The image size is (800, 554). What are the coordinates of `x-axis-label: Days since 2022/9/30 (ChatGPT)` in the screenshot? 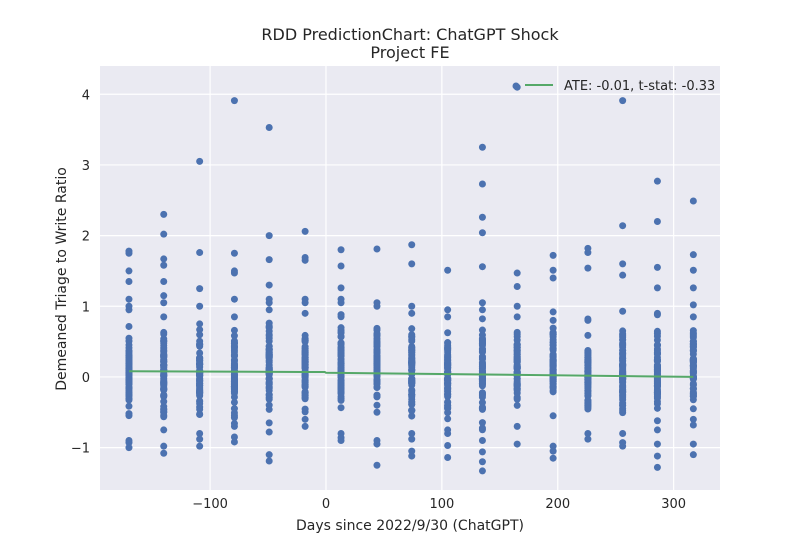 It's located at (410, 526).